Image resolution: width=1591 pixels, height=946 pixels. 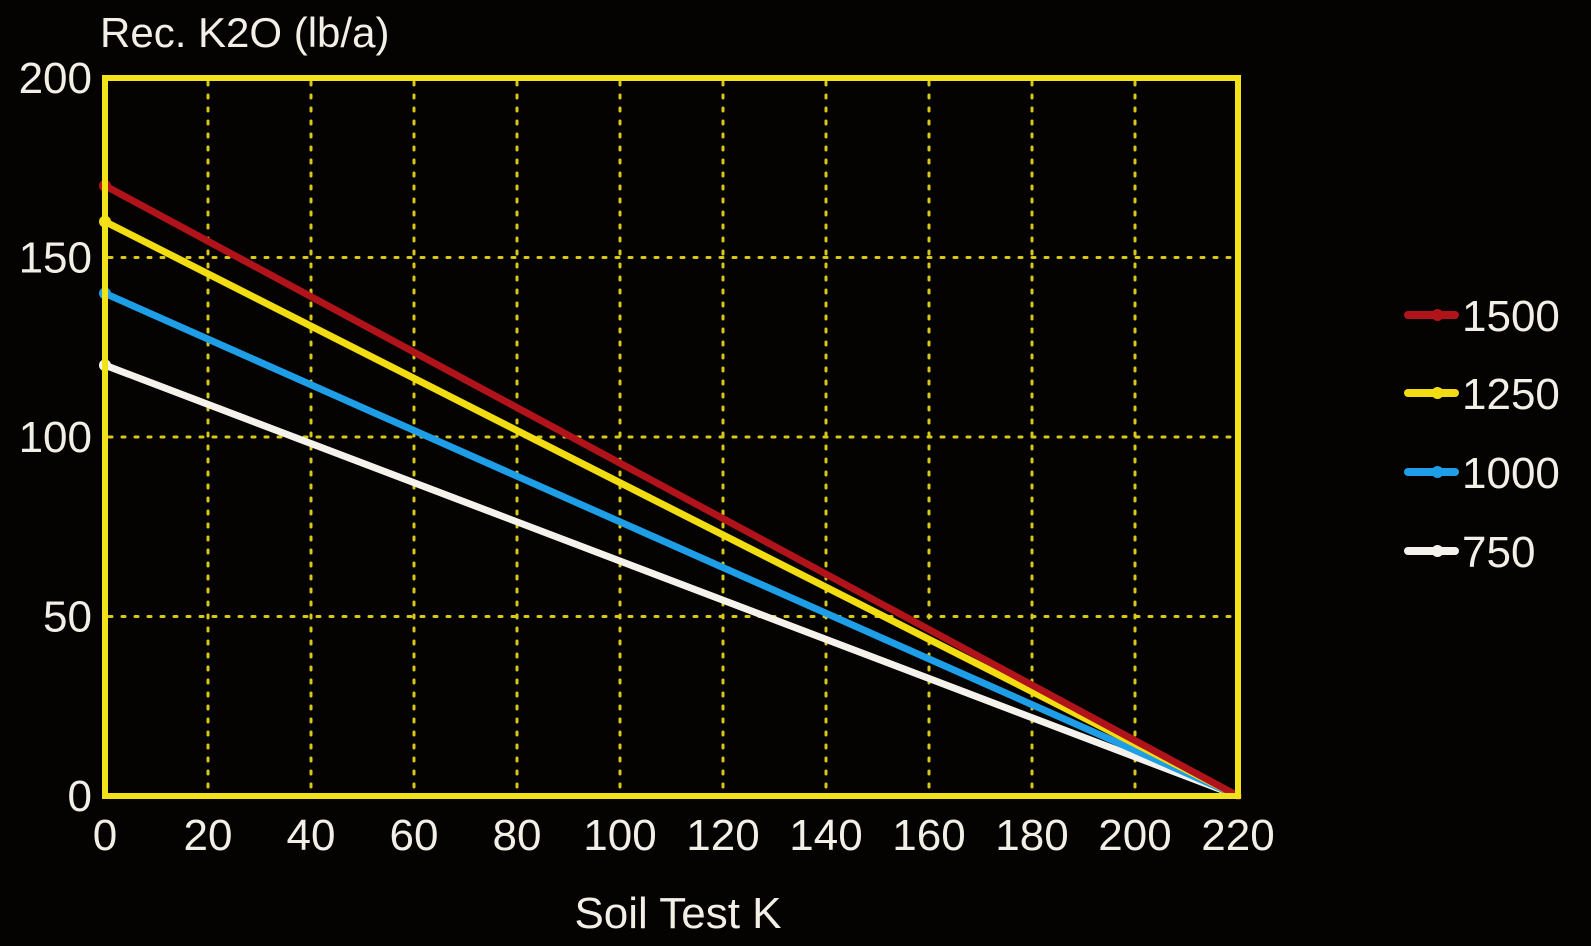 I want to click on legend-label-750: 750, so click(x=1498, y=552).